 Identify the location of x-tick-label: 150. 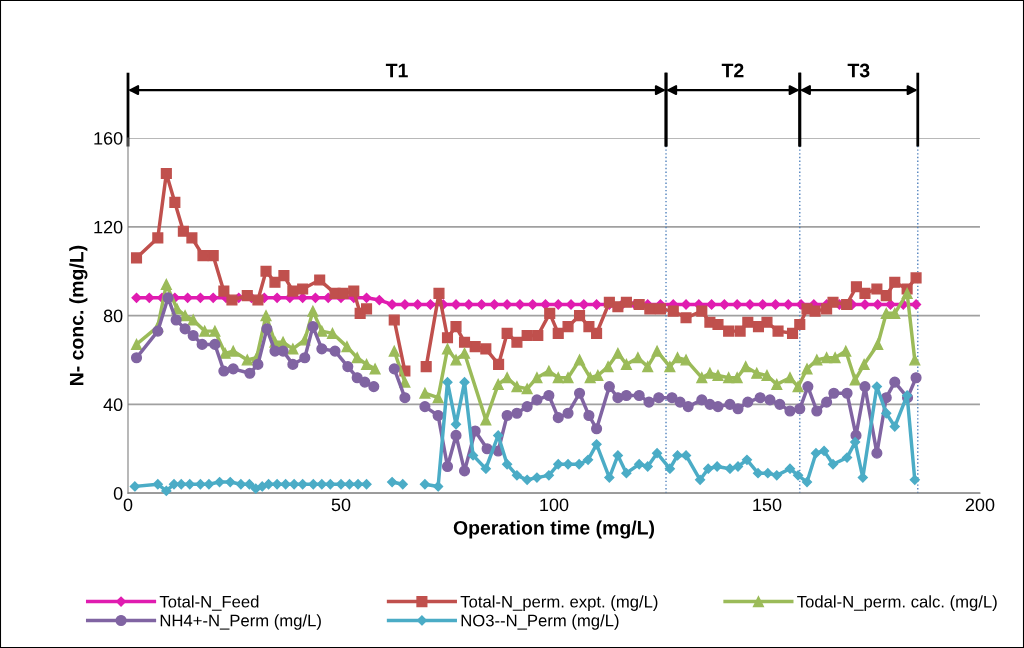
(767, 505).